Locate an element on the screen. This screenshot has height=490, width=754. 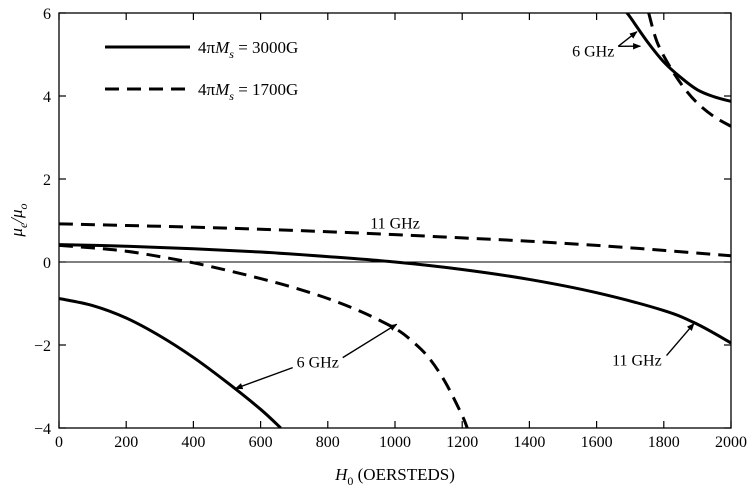
annotation-label-0: 6 GHz is located at coordinates (593, 51).